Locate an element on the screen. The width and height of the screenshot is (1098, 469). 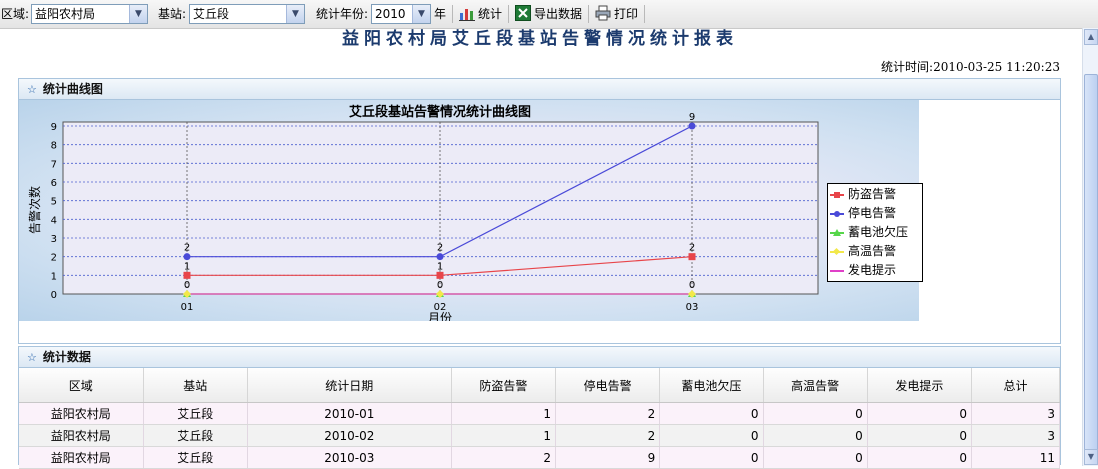
x-axis-label: 月份 is located at coordinates (440, 316).